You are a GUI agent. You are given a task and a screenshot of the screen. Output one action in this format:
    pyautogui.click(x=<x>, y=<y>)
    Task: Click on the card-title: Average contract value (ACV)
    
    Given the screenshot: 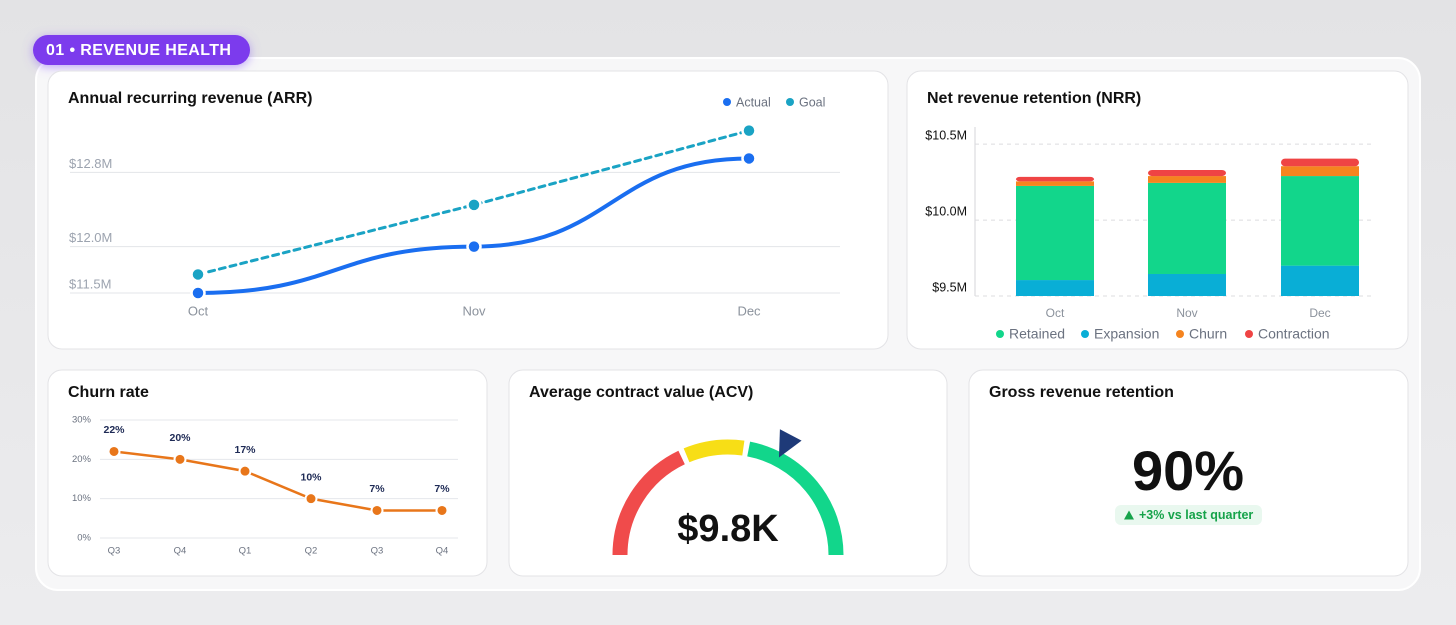 What is the action you would take?
    pyautogui.click(x=641, y=392)
    